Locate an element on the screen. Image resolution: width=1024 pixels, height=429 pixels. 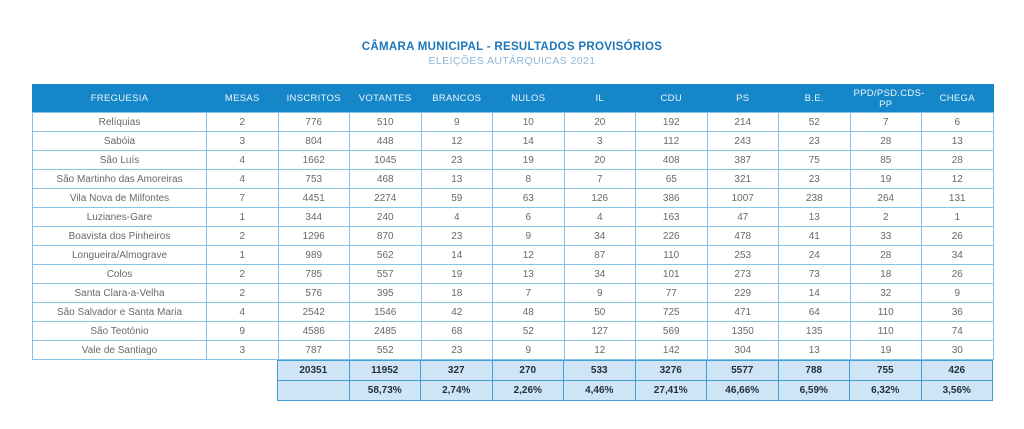
table-row: Vale de Santiago 3 787 552 23 9 12 142 304 13 19 30 is located at coordinates (513, 350).